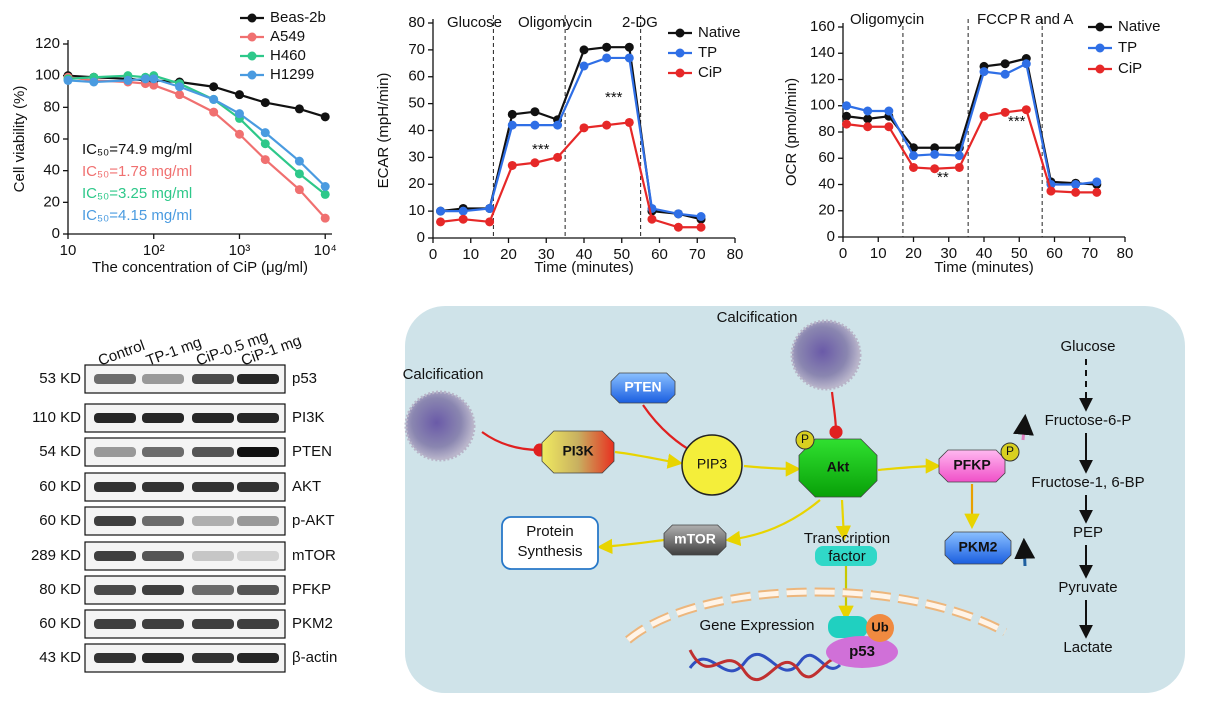  I want to click on node-label: p53, so click(862, 651).